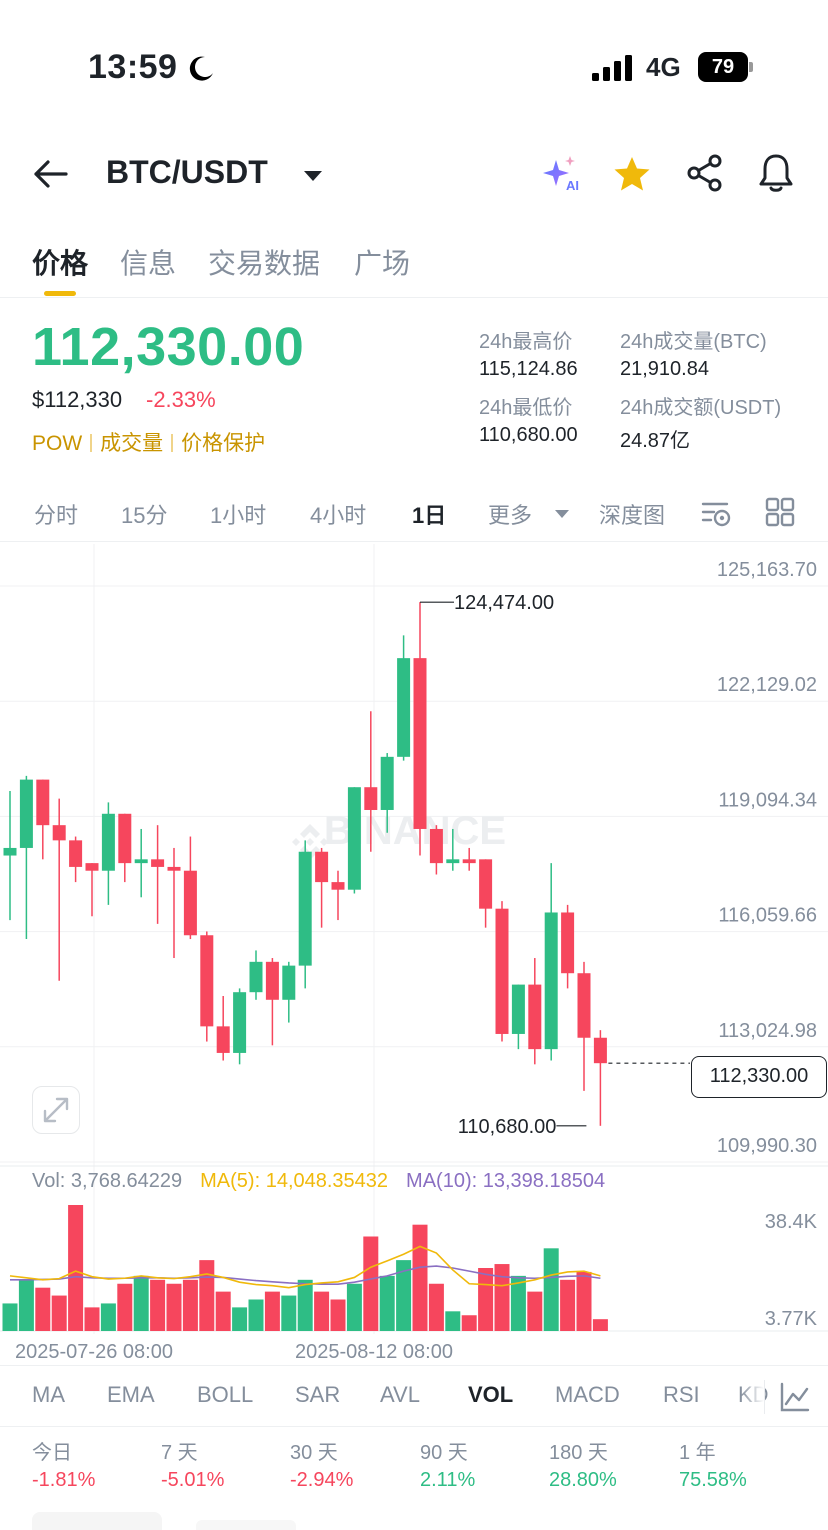 The height and width of the screenshot is (1530, 828). Describe the element at coordinates (50, 174) in the screenshot. I see `back-arrow-icon` at that location.